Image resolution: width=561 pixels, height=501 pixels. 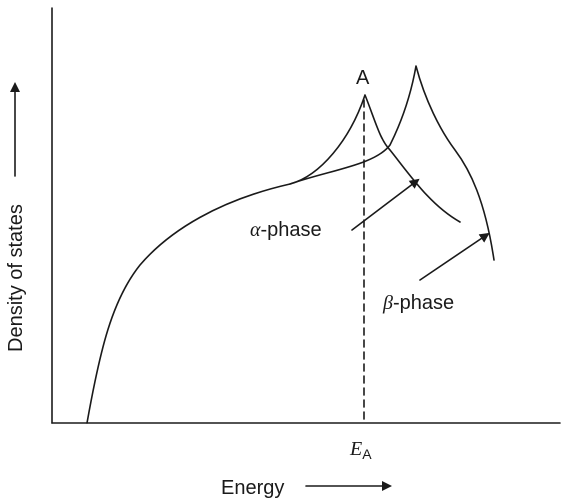 I want to click on peak-label: A, so click(x=363, y=78).